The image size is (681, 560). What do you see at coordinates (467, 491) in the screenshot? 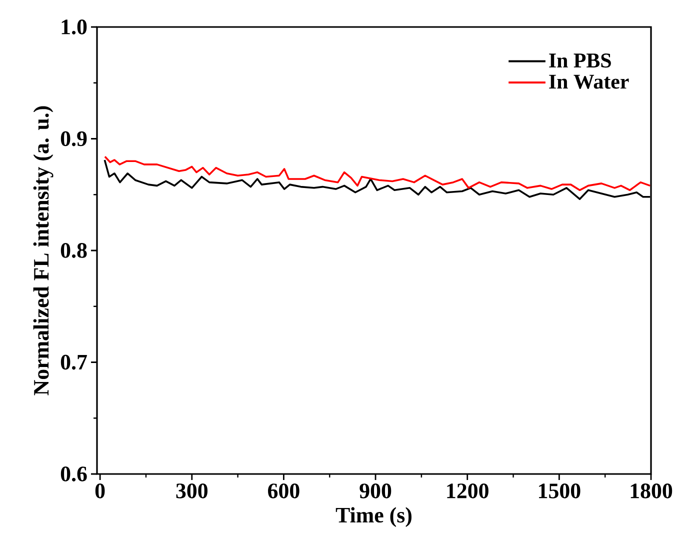
I see `x-tick-label: 1200` at bounding box center [467, 491].